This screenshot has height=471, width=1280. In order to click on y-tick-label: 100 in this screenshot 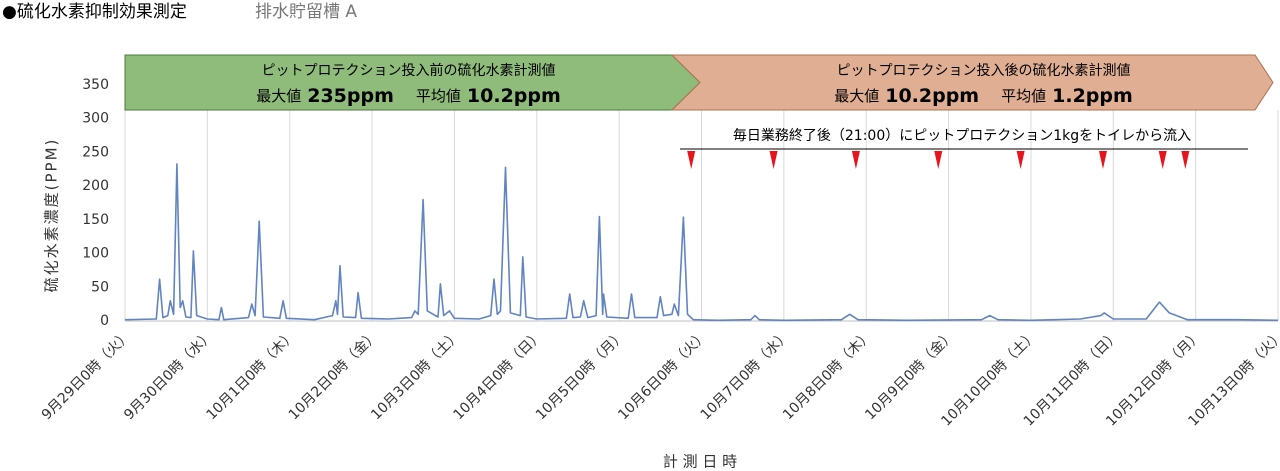, I will do `click(95, 254)`.